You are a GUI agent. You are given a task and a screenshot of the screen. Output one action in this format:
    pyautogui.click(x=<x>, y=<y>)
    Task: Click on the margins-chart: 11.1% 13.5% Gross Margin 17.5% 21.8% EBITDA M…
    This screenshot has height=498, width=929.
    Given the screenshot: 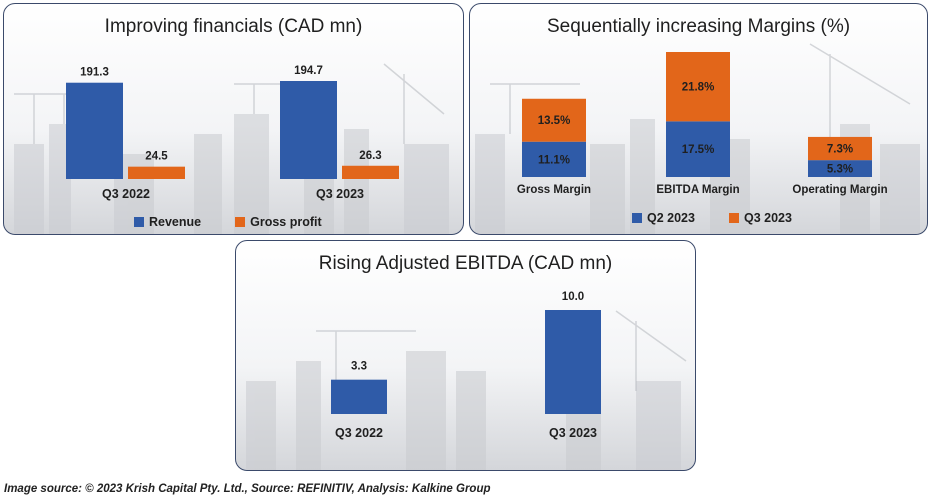 What is the action you would take?
    pyautogui.click(x=702, y=124)
    